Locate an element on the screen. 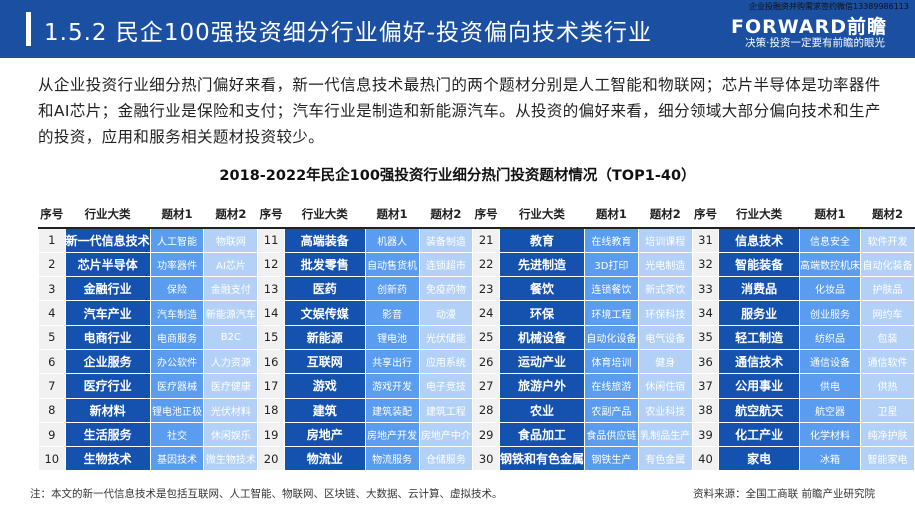 Image resolution: width=915 pixels, height=510 pixels. contact-info: 企业投融资并购需求签约微信13389986113 is located at coordinates (829, 6).